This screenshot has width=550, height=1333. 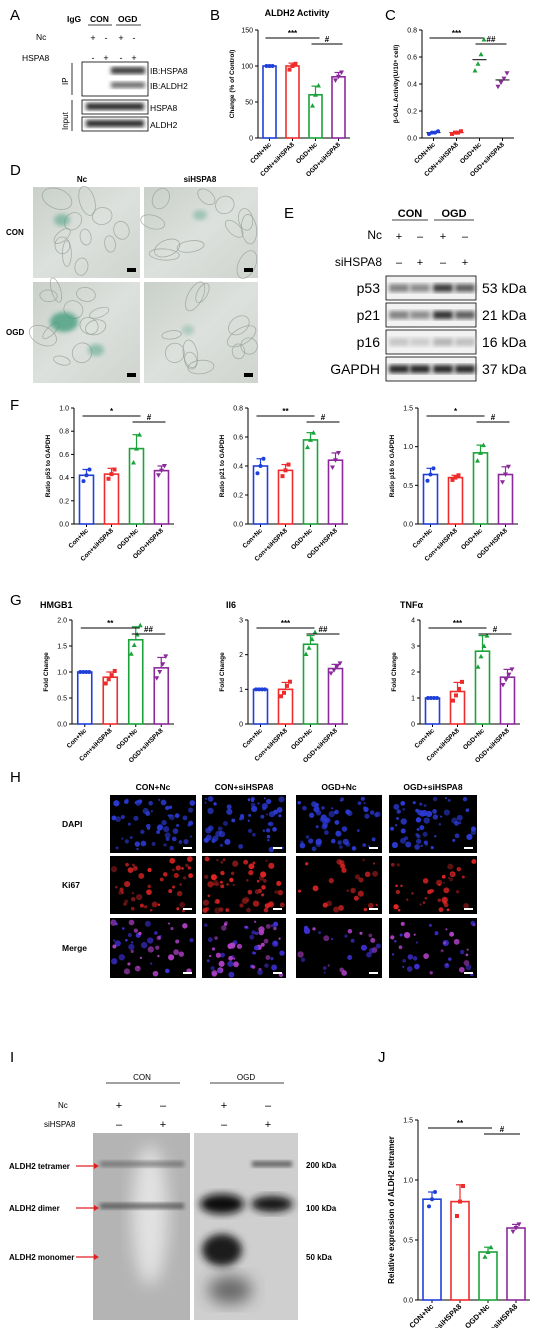 What do you see at coordinates (285, 411) in the screenshot?
I see `significance-label: **` at bounding box center [285, 411].